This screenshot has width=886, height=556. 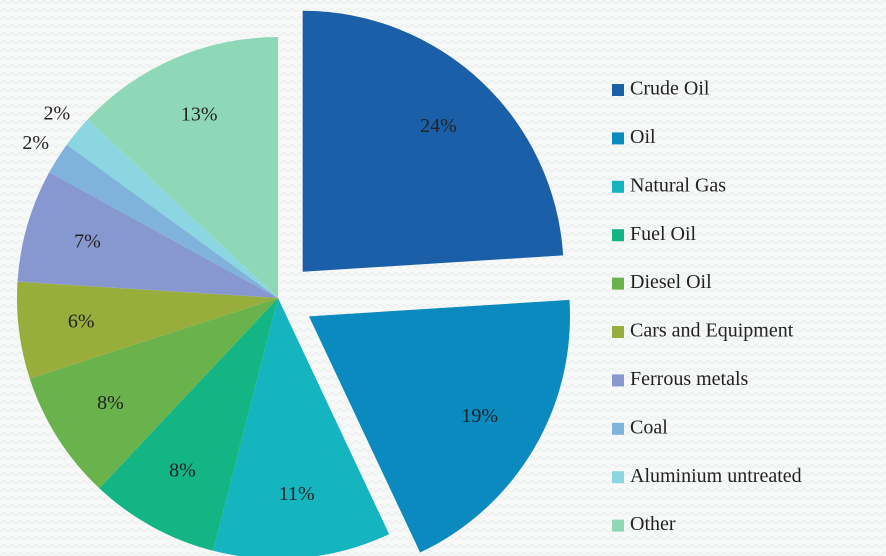 I want to click on legend-label: Fuel Oil, so click(x=663, y=234).